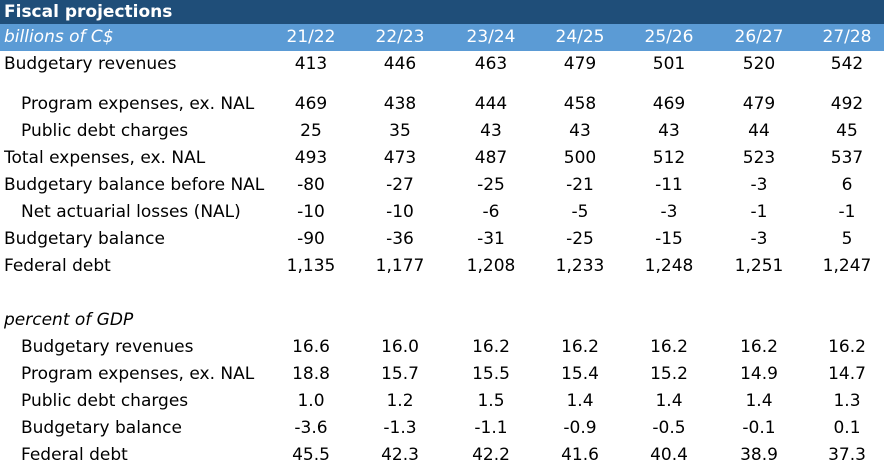 The height and width of the screenshot is (470, 884). I want to click on table-row: Public debt charges 25 35 43 43 43 44 45, so click(442, 131).